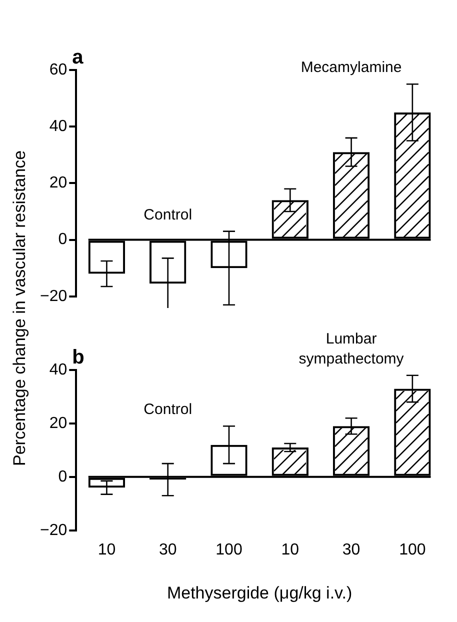  I want to click on y-axis-title: Percentage change in vascular resistance, so click(19, 308).